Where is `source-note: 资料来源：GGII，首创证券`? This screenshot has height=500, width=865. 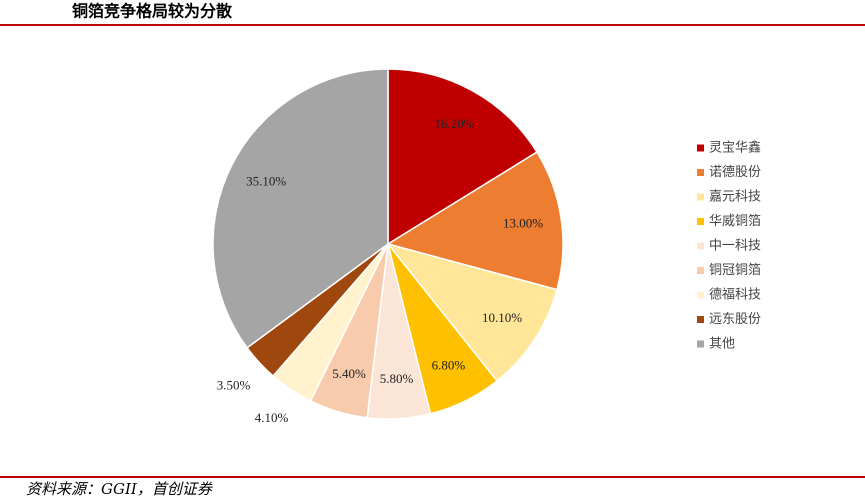 source-note: 资料来源：GGII，首创证券 is located at coordinates (119, 489).